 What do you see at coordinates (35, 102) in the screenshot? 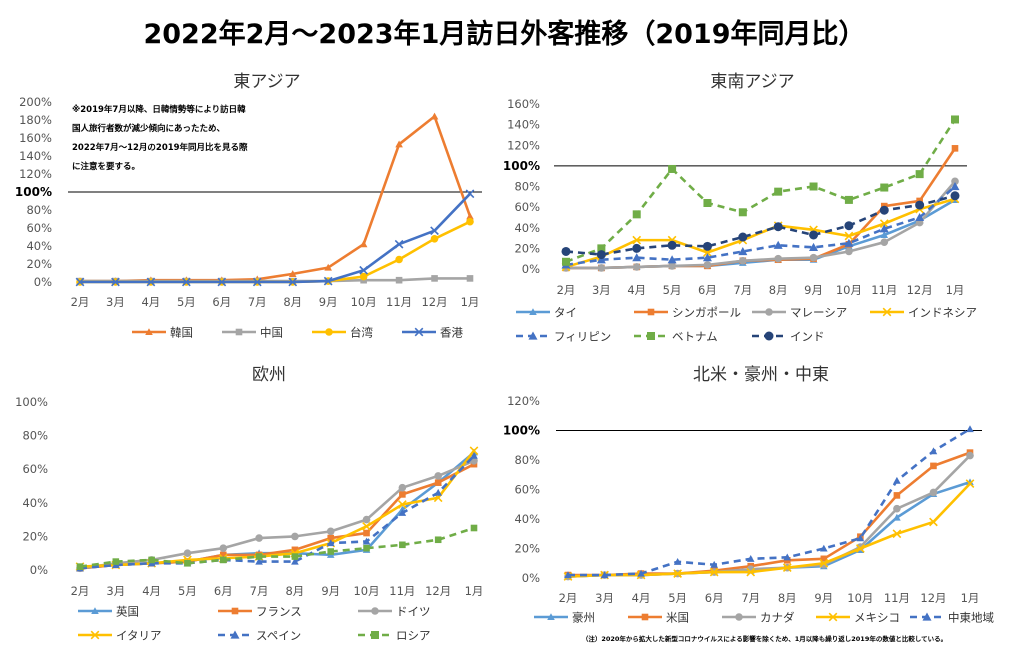
I see `y-tick-label: 200%` at bounding box center [35, 102].